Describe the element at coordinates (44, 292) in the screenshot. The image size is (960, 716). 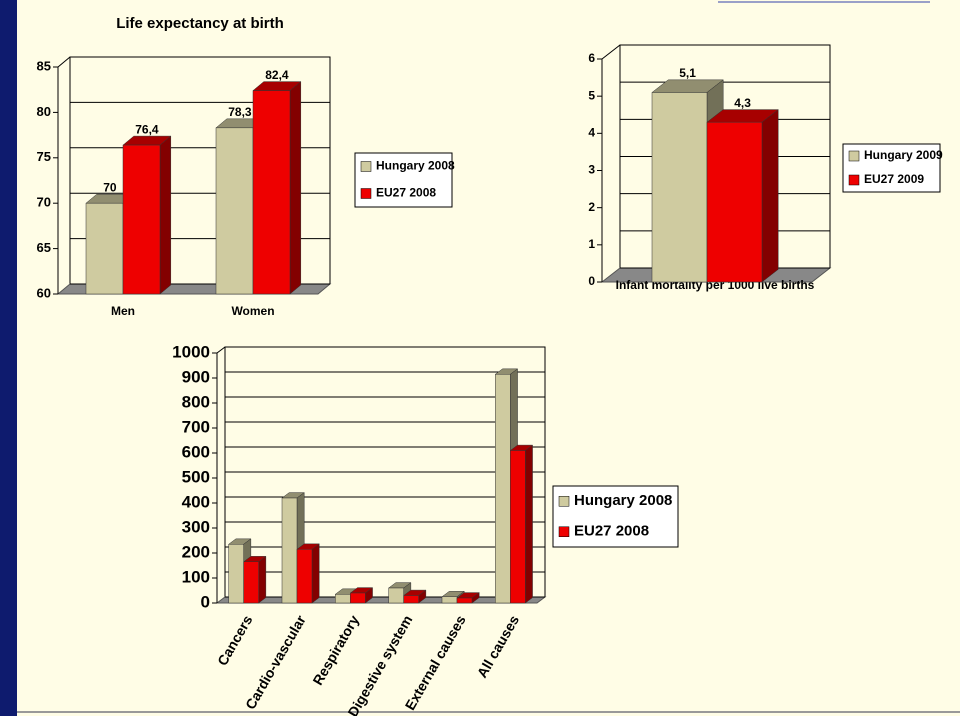
I see `y-tick-label: 60` at that location.